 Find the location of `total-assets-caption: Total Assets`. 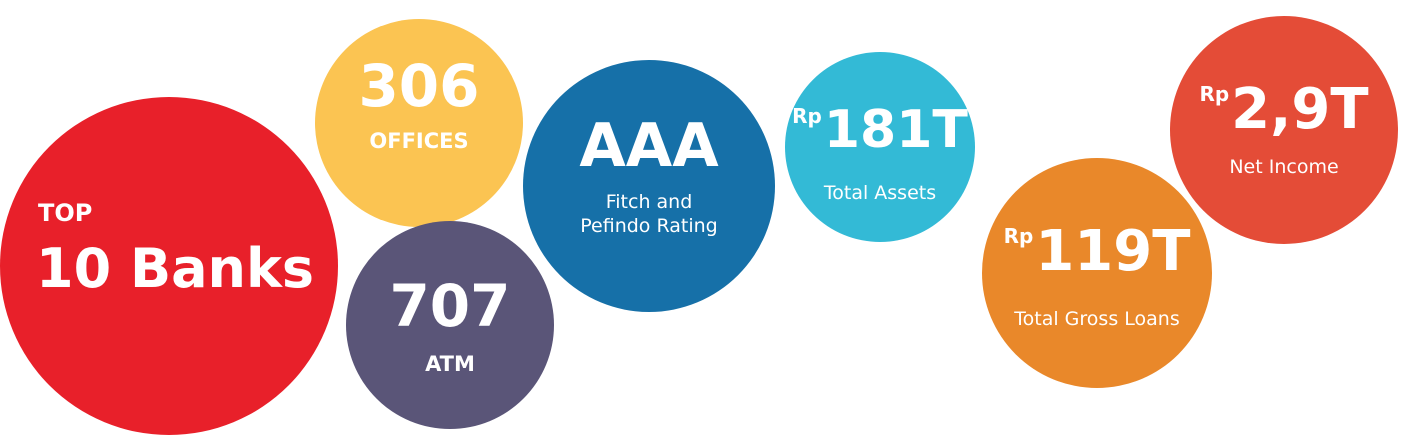

total-assets-caption: Total Assets is located at coordinates (880, 193).